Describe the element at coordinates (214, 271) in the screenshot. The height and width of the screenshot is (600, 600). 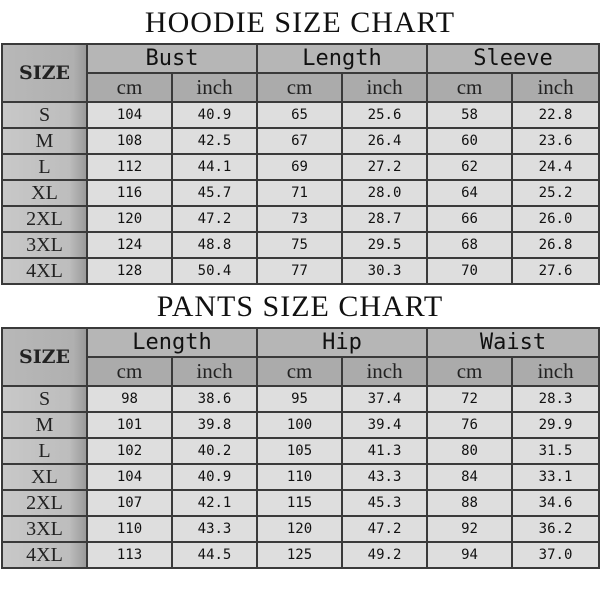
I see `value-cell: 50.4` at that location.